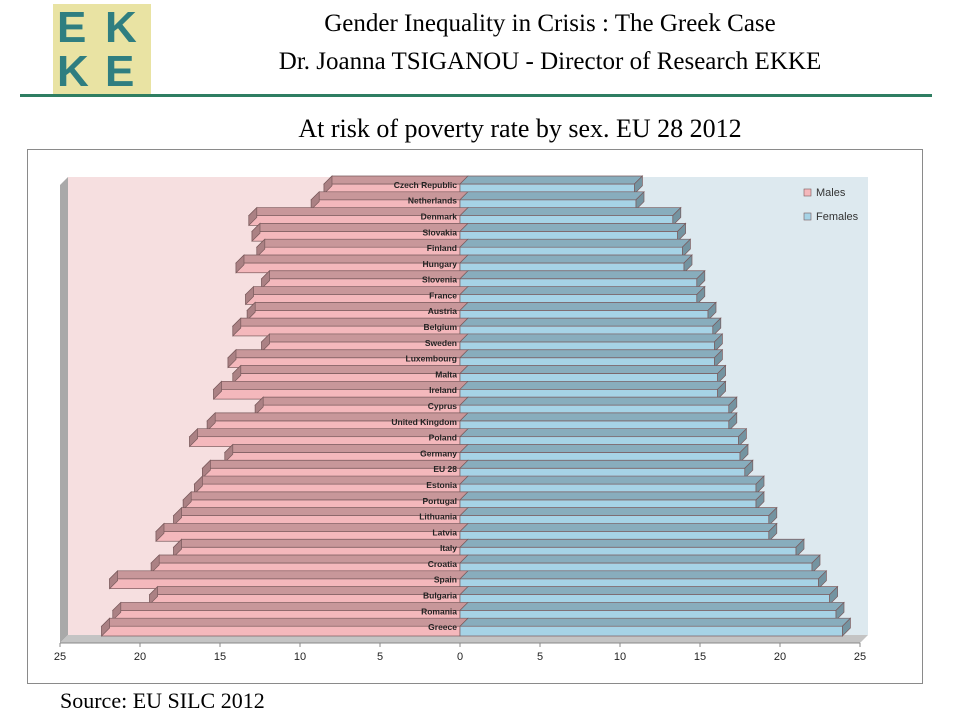  I want to click on category-label: EU 28, so click(445, 469).